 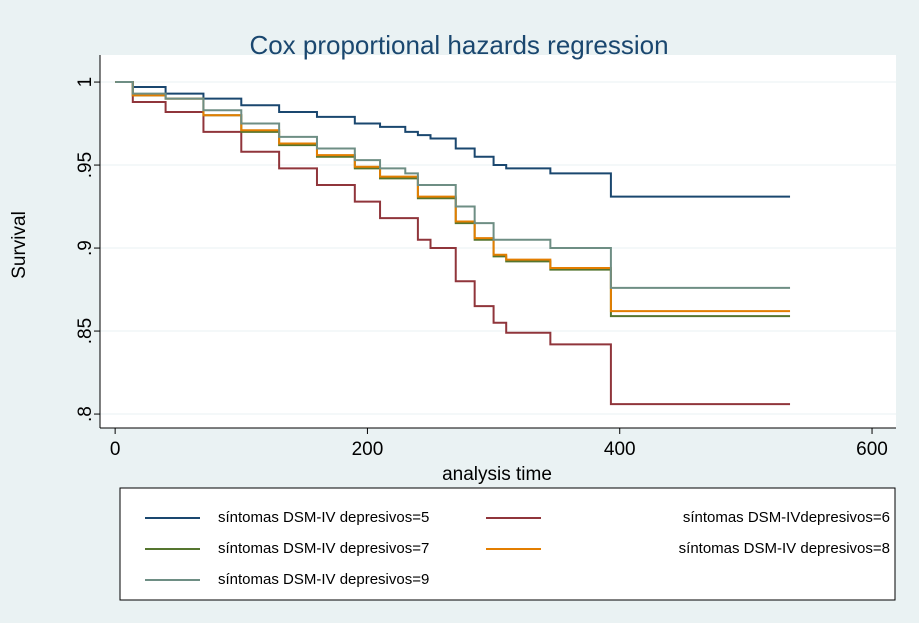 I want to click on y-tick-label: .95, so click(x=85, y=165).